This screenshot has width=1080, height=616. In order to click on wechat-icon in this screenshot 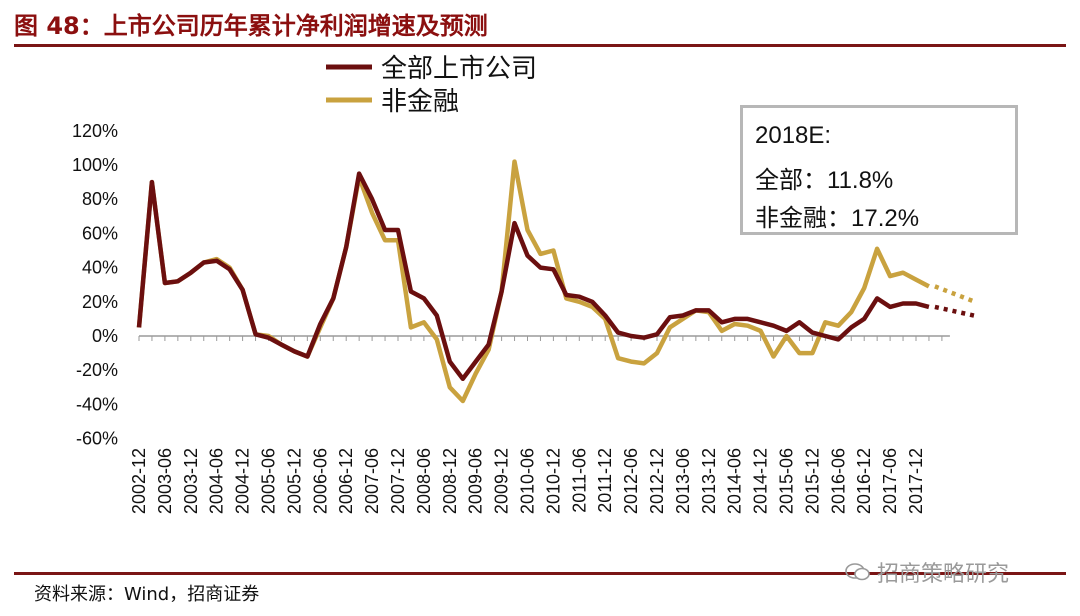, I will do `click(857, 572)`.